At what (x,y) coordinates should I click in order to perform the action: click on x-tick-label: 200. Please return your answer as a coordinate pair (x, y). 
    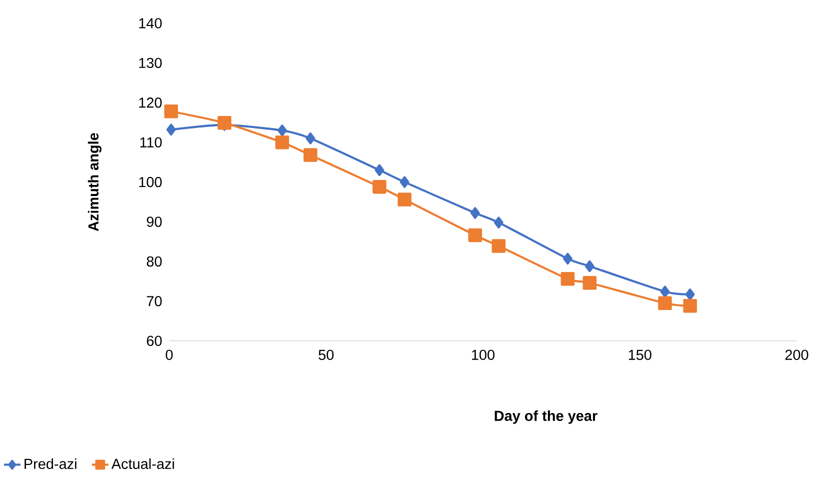
    Looking at the image, I should click on (796, 355).